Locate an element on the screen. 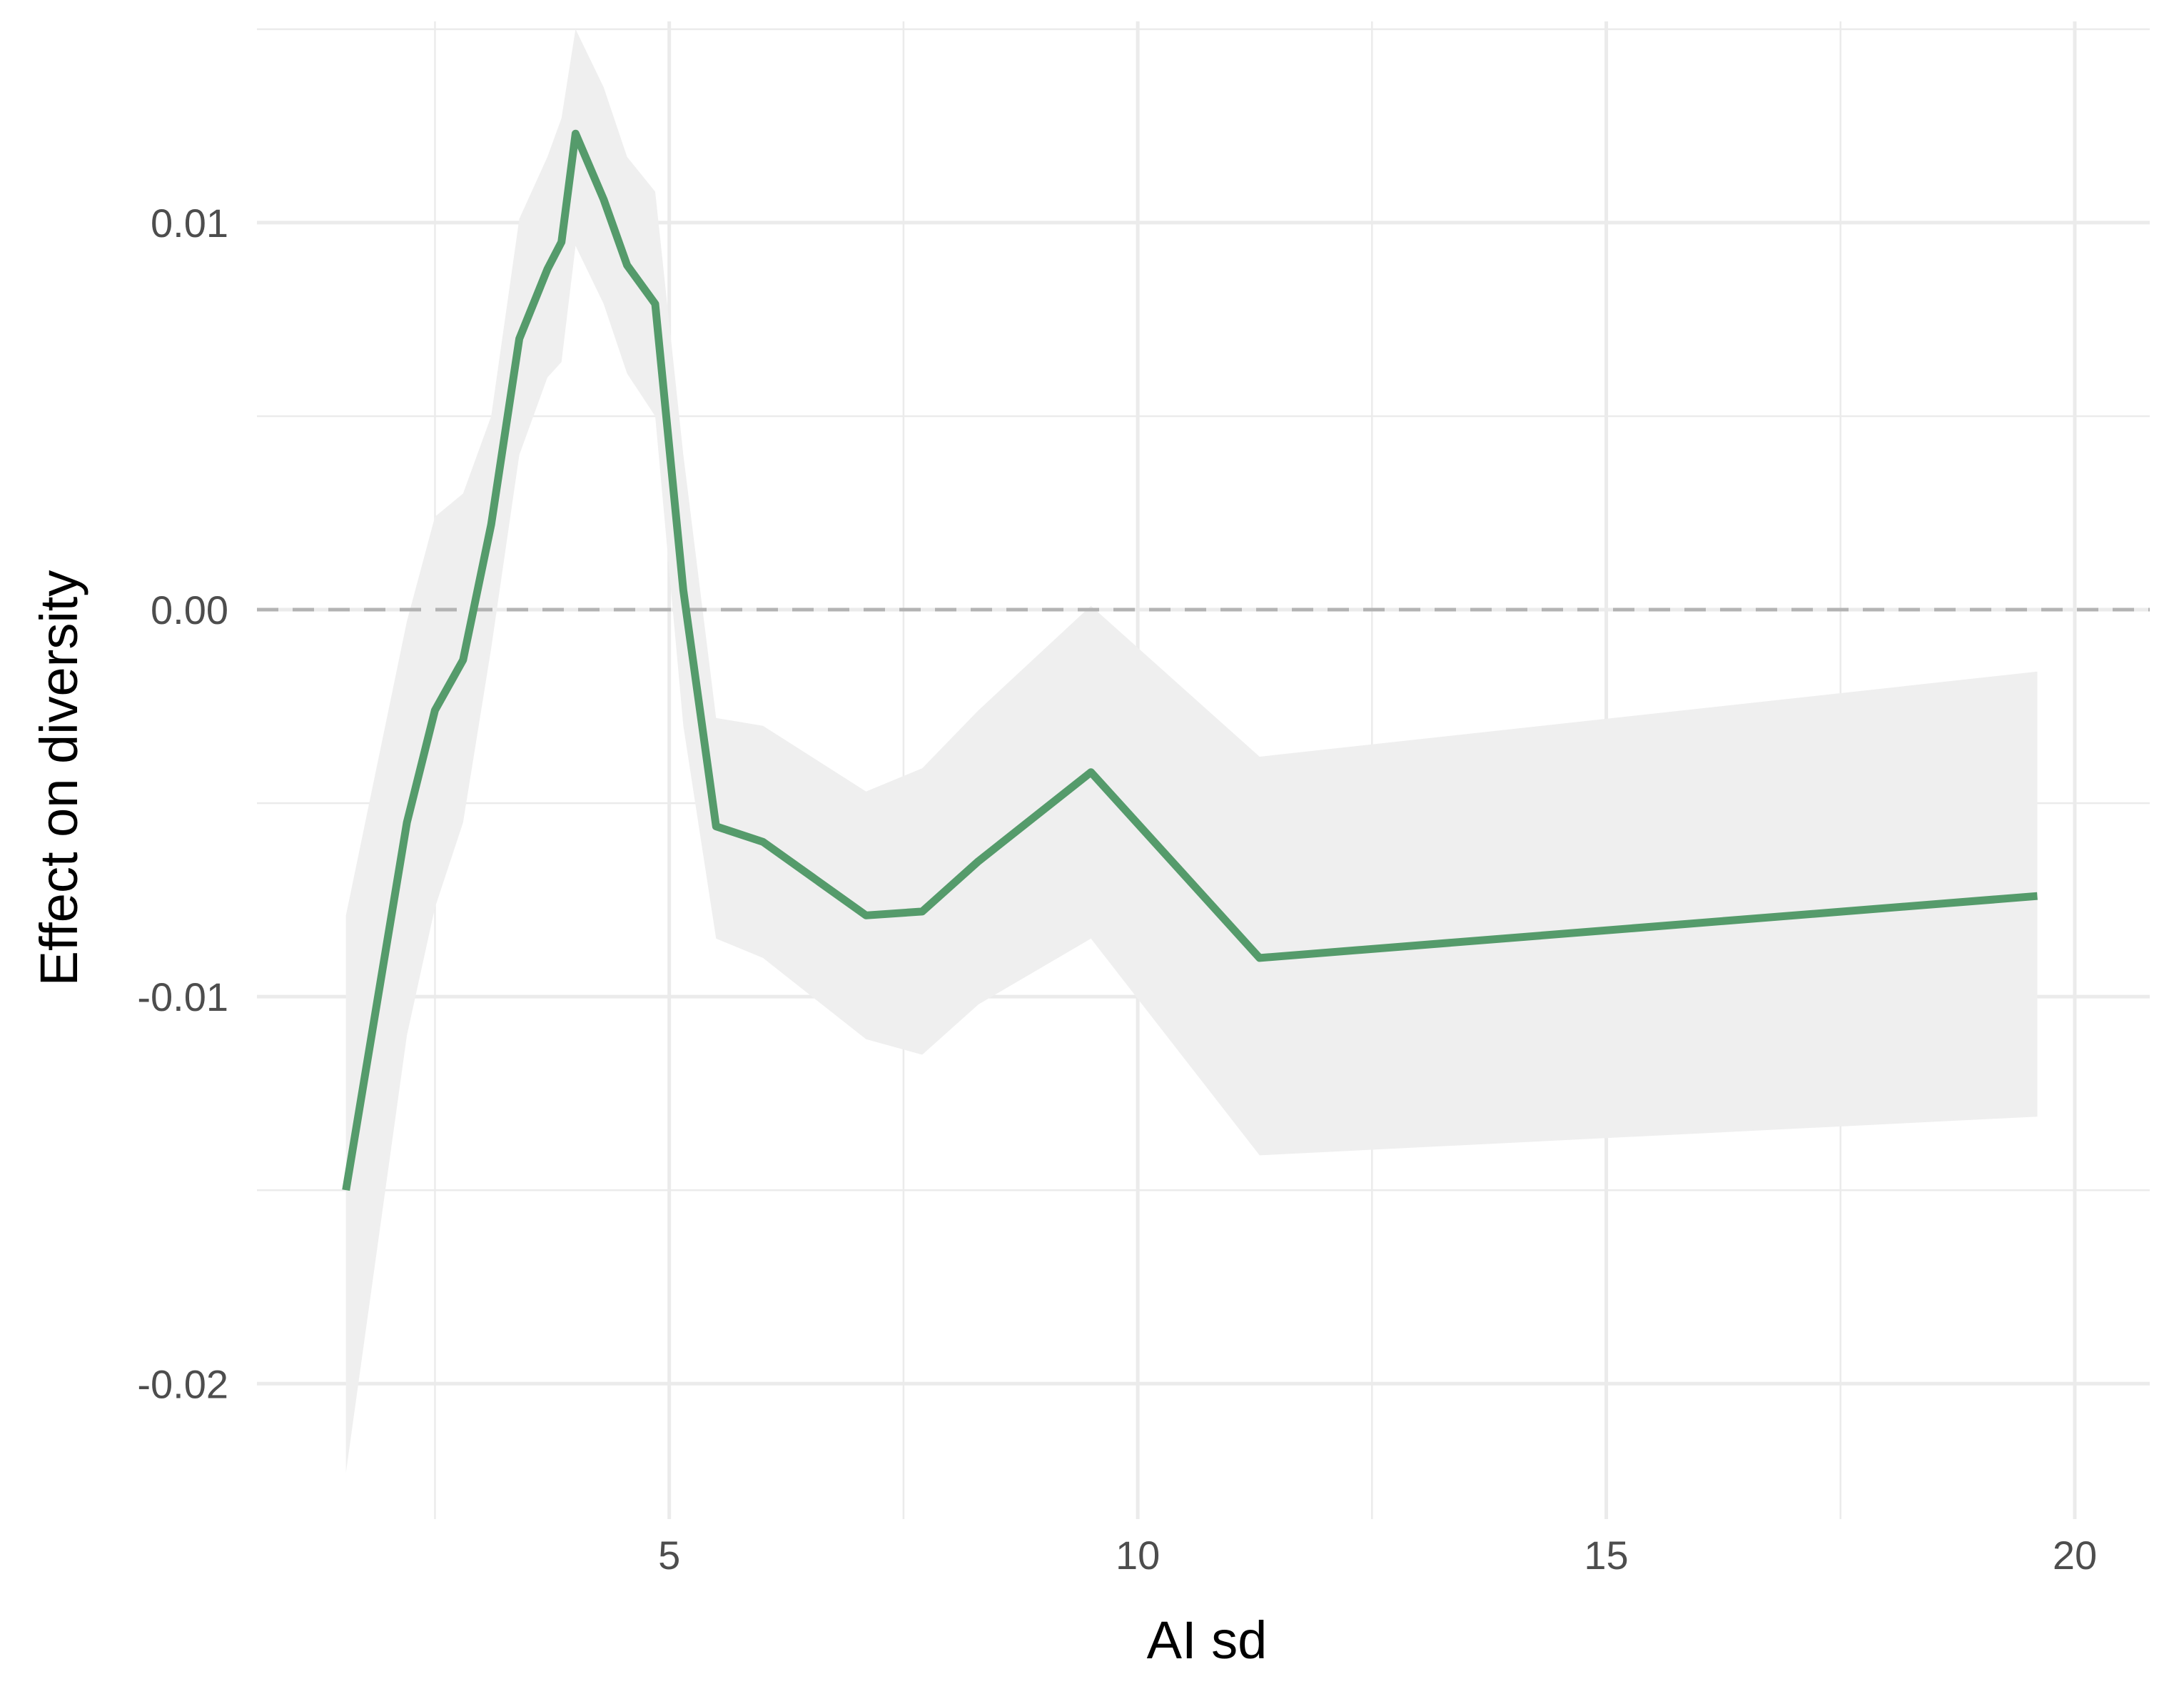 The height and width of the screenshot is (1699, 2184). y-tick-labels: -0.02 -0.01 0.00 0.01 is located at coordinates (182, 803).